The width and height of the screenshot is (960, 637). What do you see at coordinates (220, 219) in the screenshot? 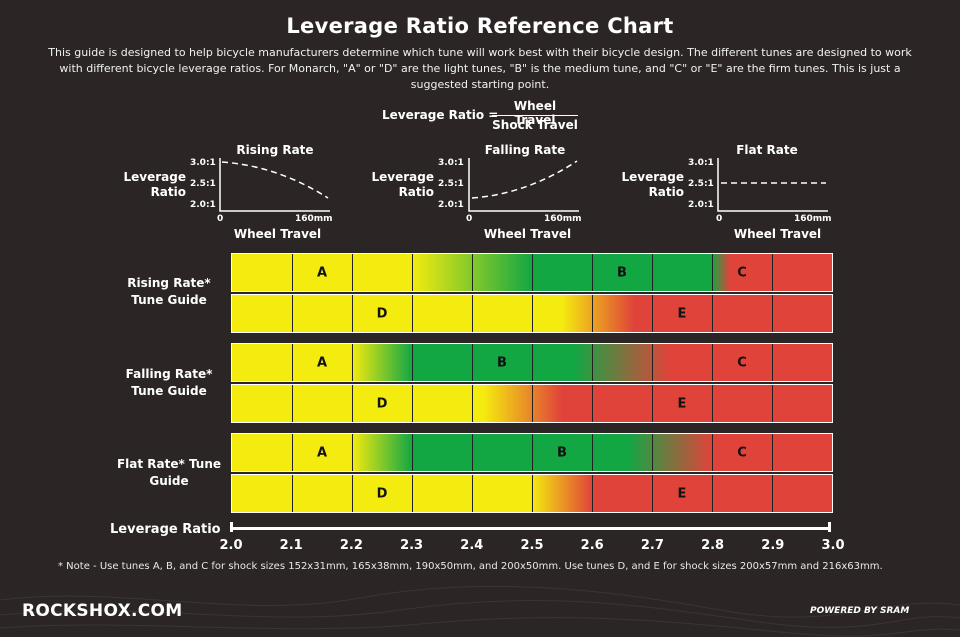
I see `rising-rate-xtick: 0` at bounding box center [220, 219].